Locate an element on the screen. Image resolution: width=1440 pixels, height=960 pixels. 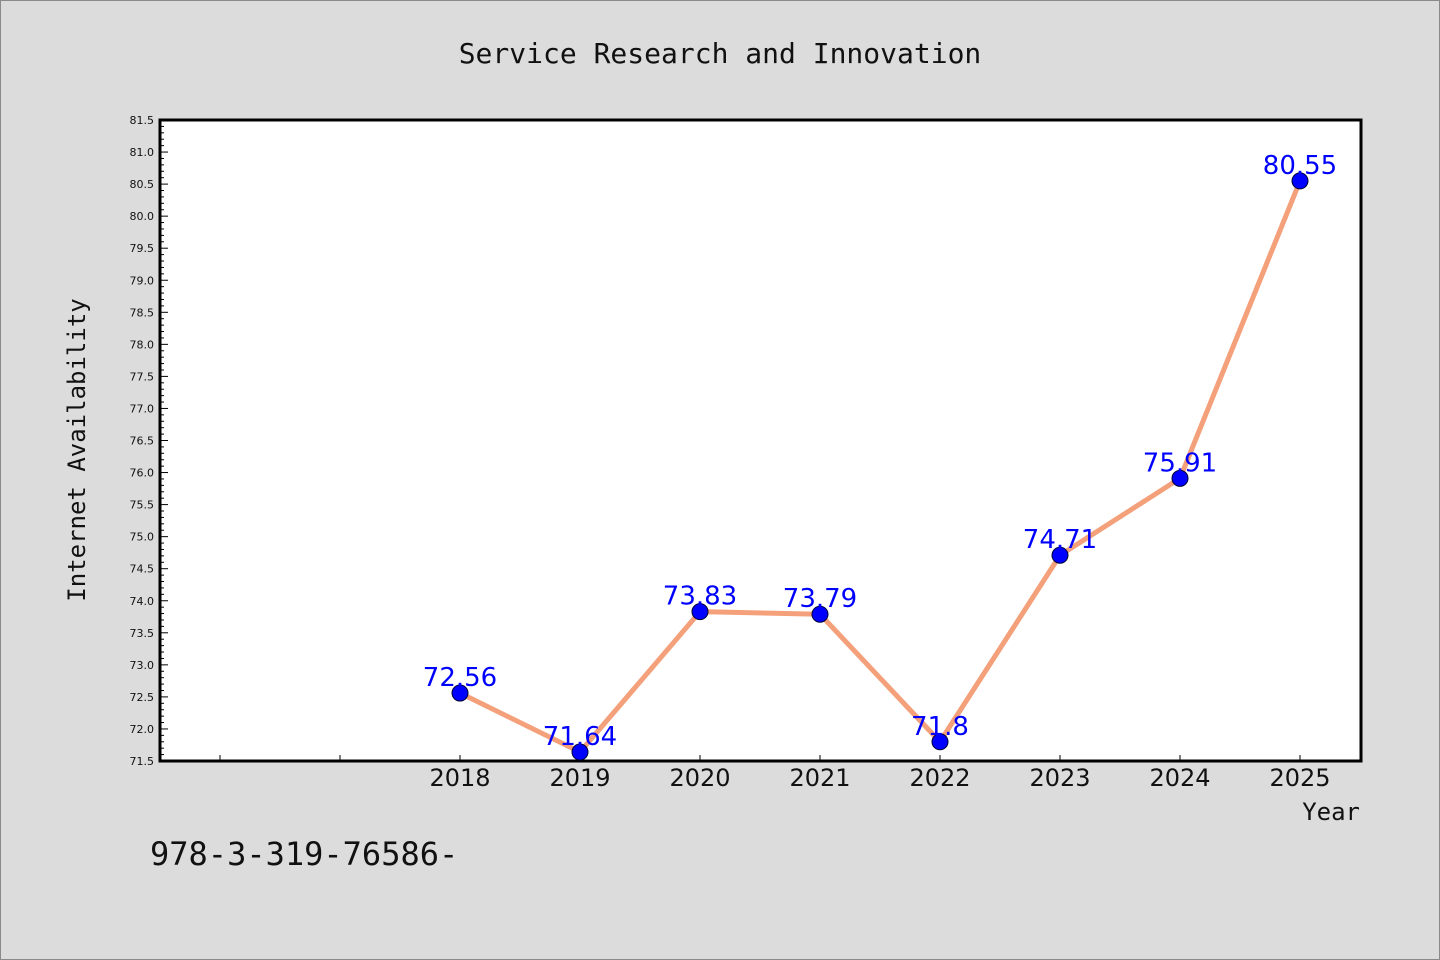
x-tick-label: 2025 is located at coordinates (1299, 778).